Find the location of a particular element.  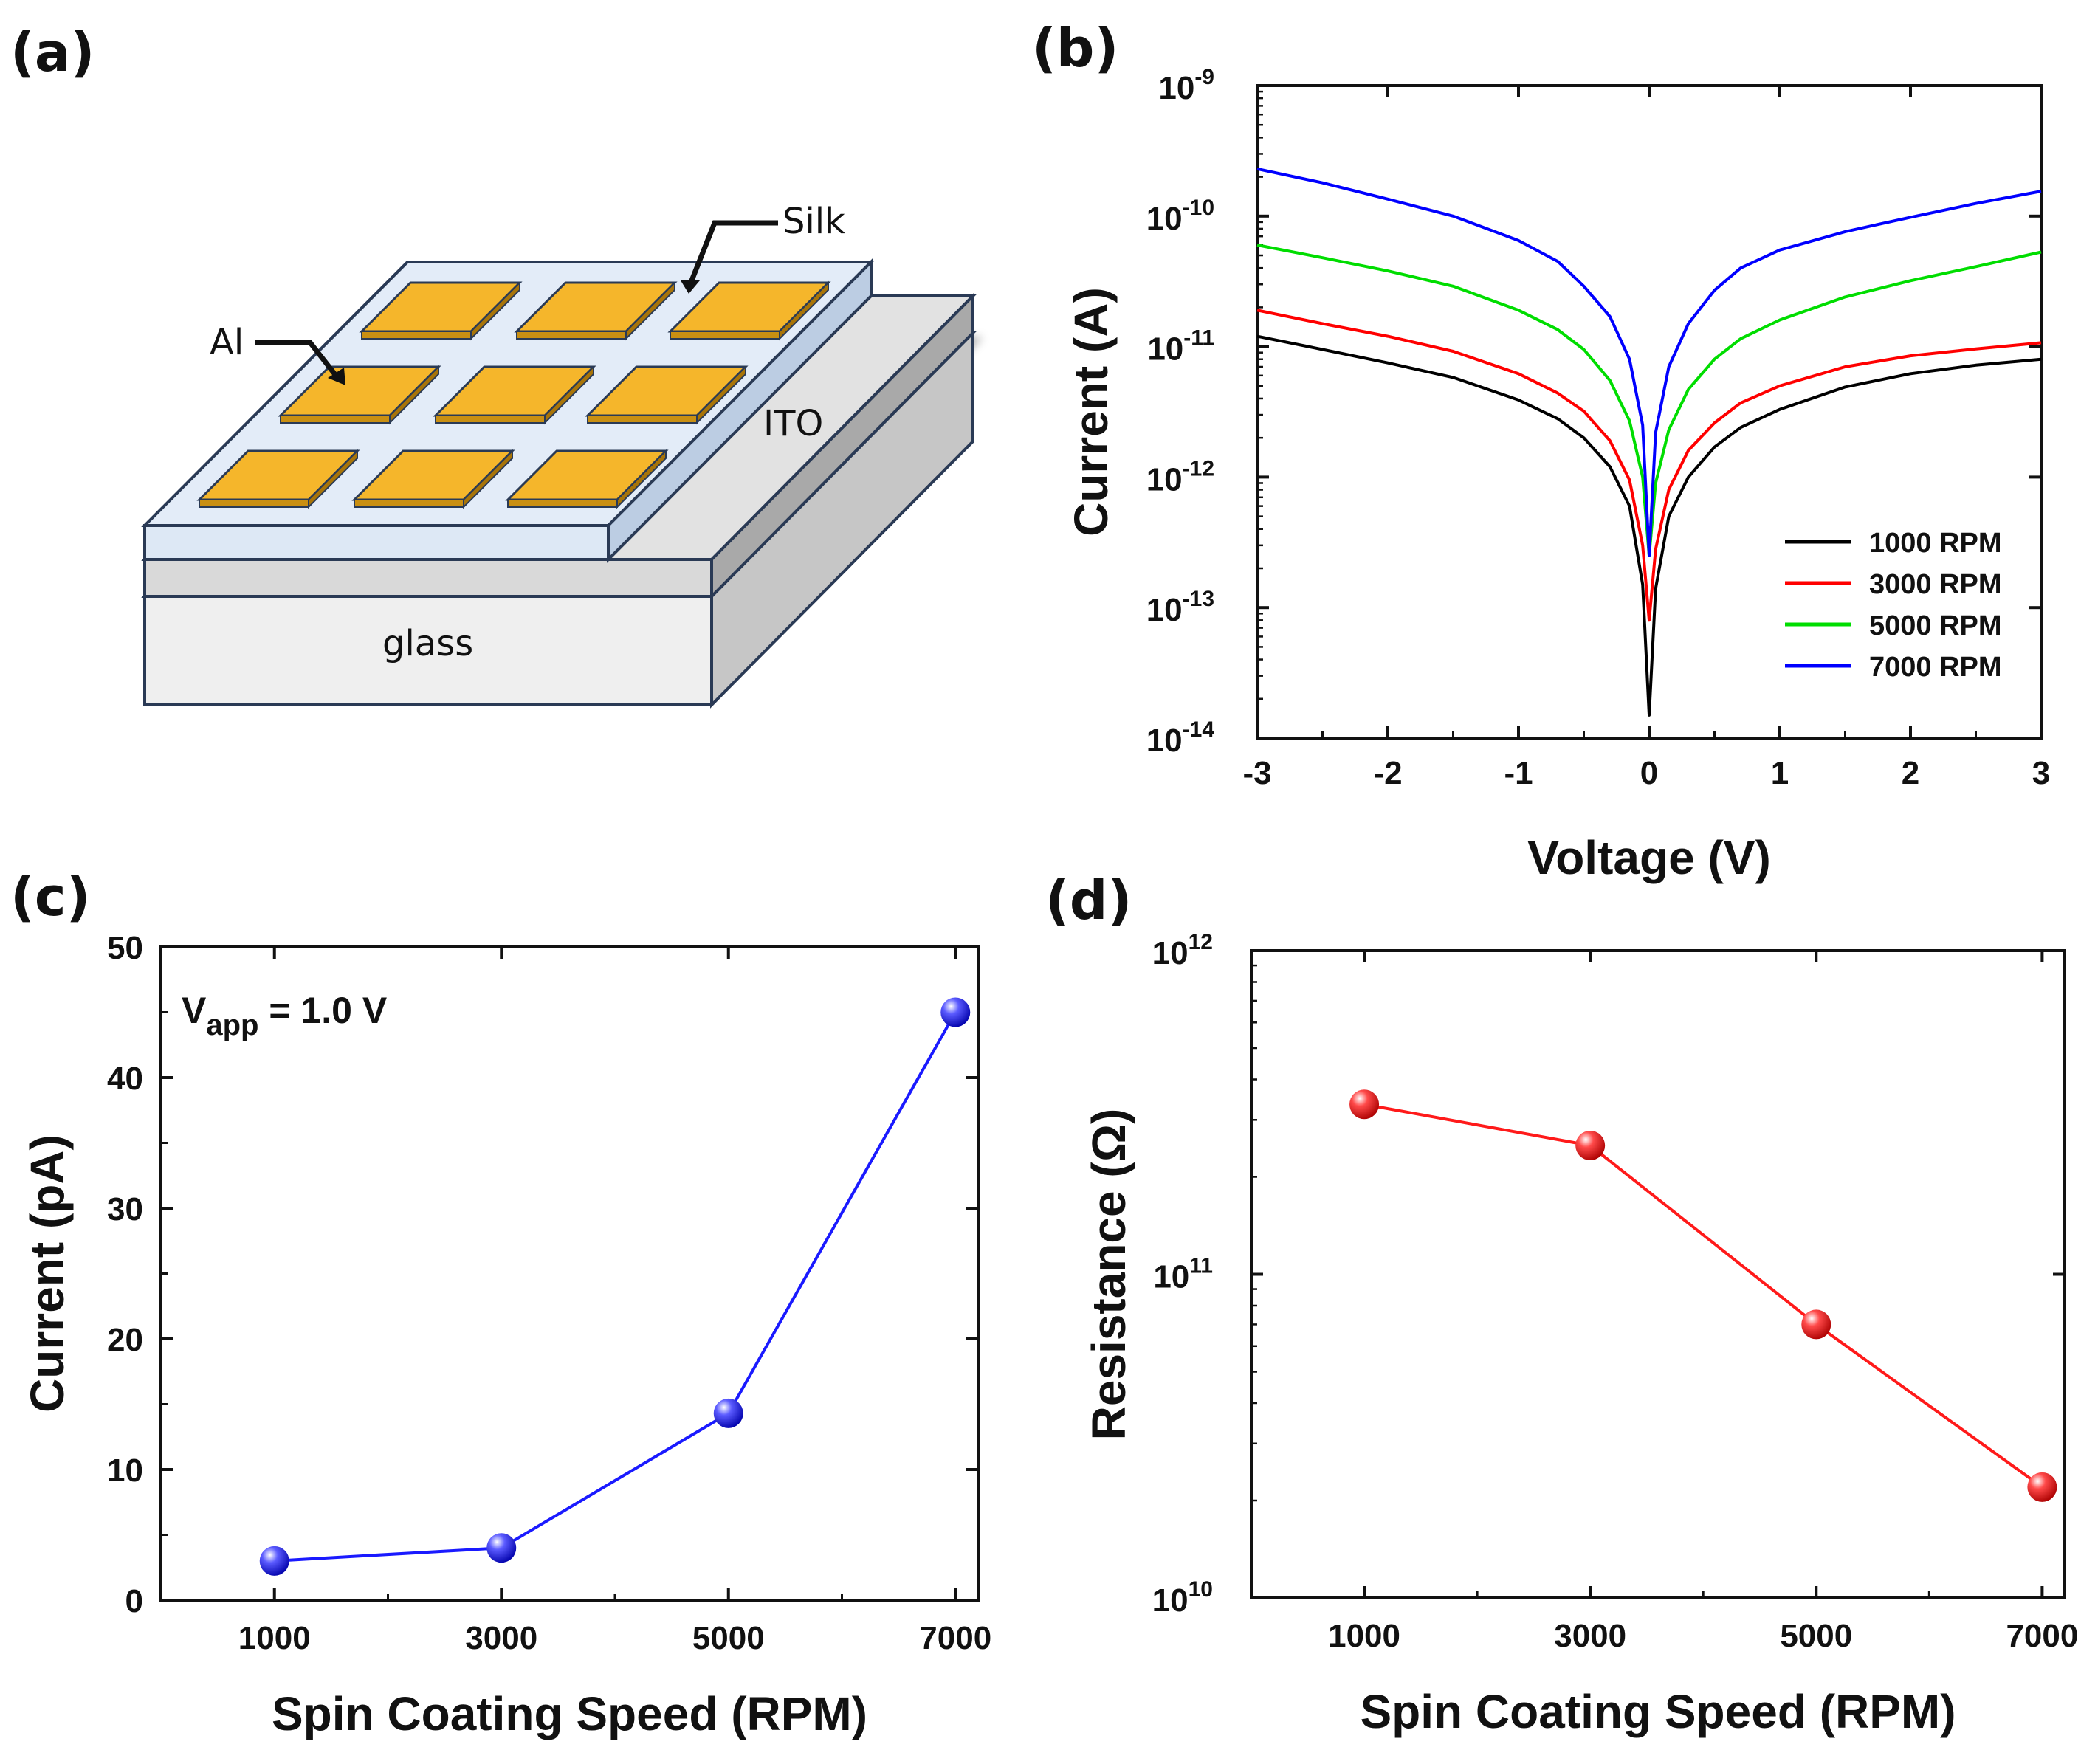

label-ito: ITO is located at coordinates (793, 423).